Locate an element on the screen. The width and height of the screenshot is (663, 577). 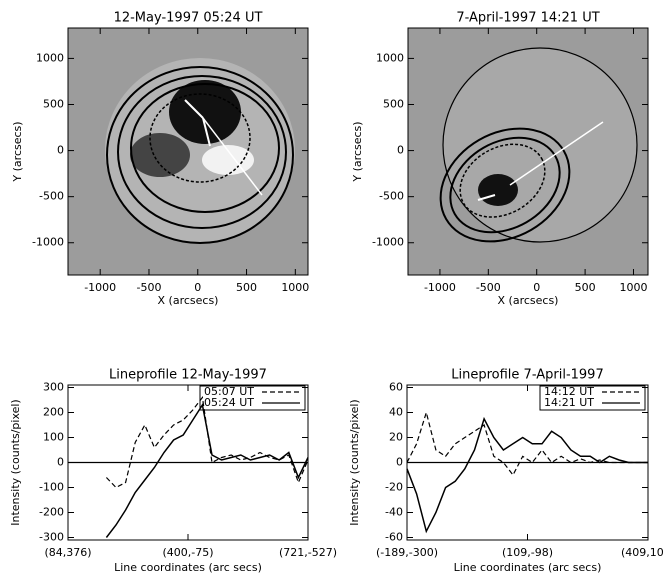
y-tick-label: 20 is located at coordinates (396, 437).